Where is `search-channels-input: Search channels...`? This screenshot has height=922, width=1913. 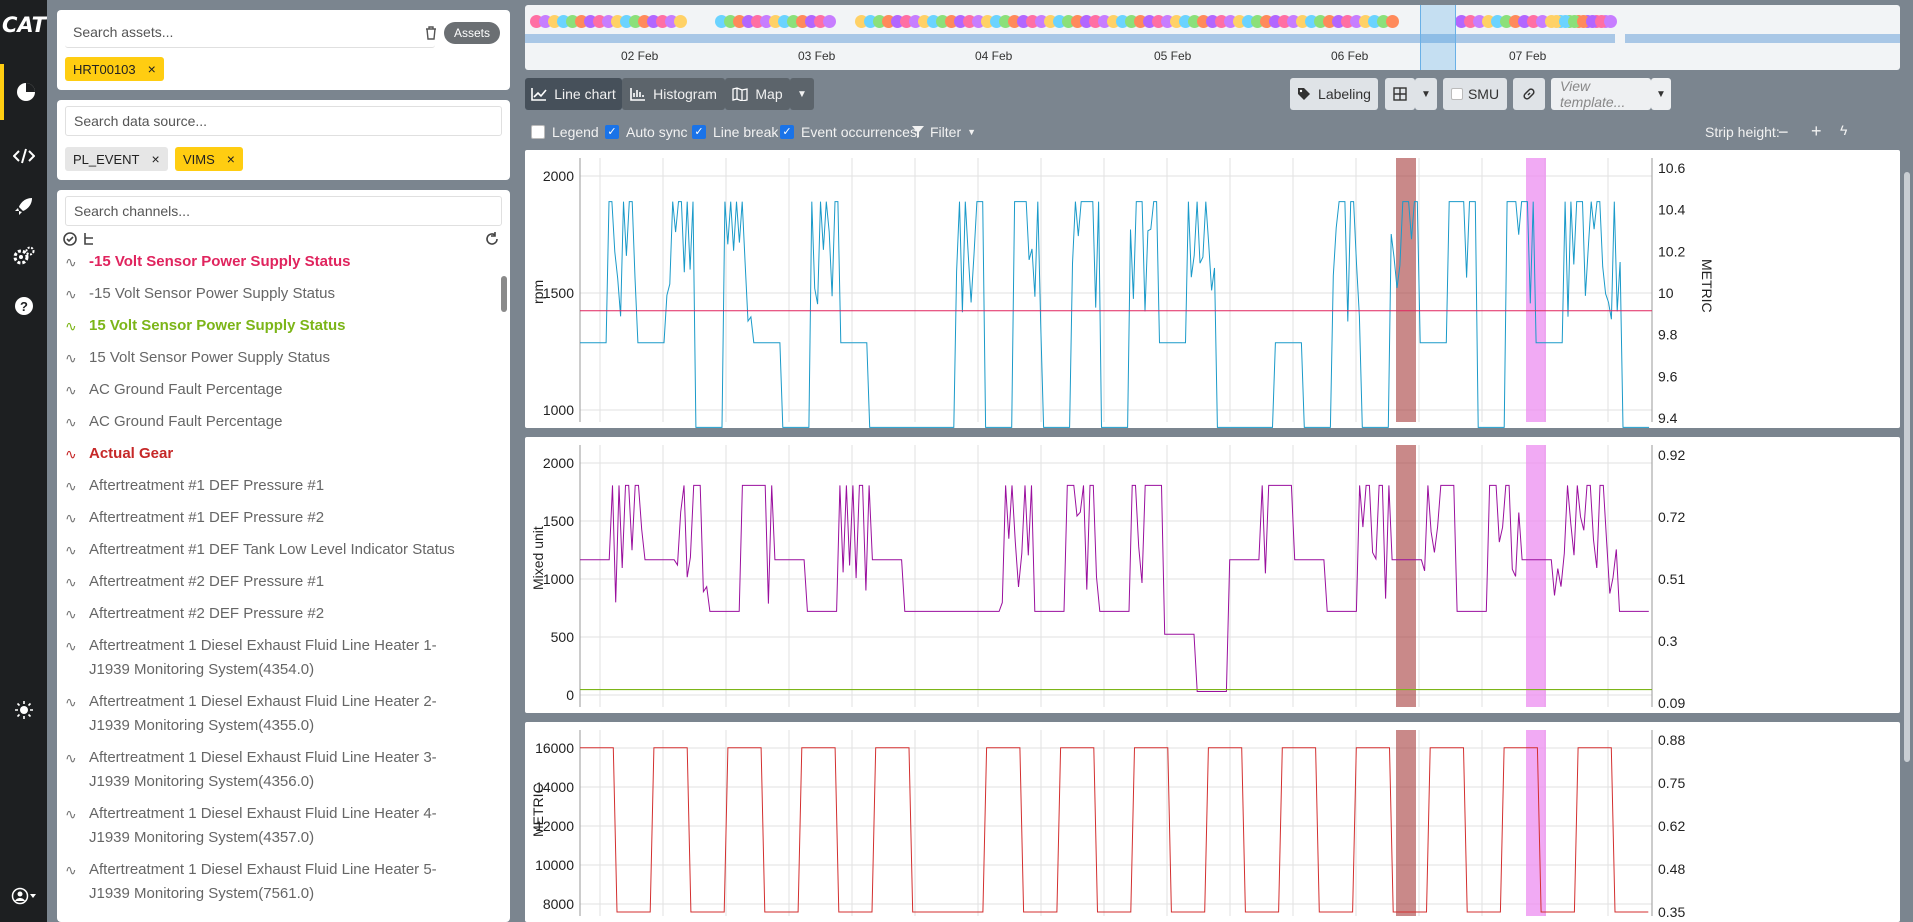 search-channels-input: Search channels... is located at coordinates (283, 211).